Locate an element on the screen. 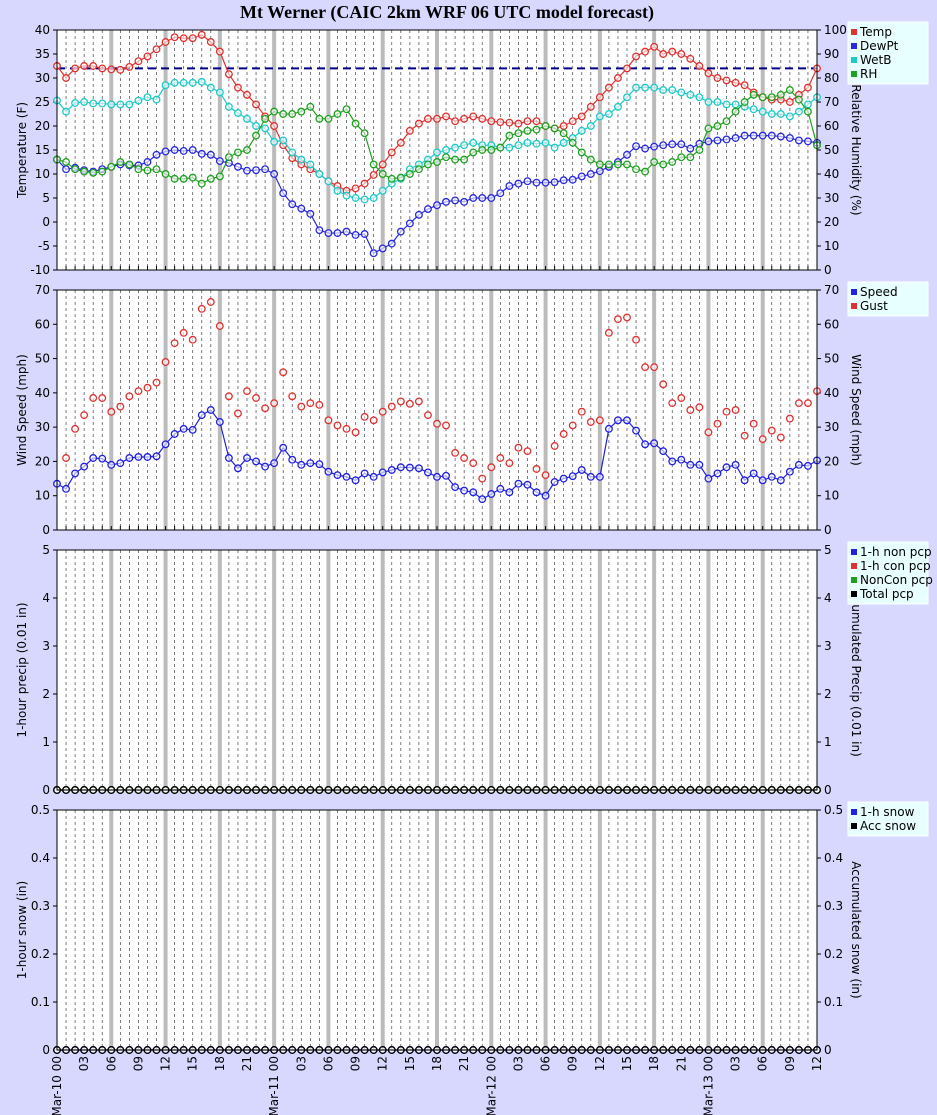 Image resolution: width=937 pixels, height=1115 pixels. y2-tick-label: 0 is located at coordinates (828, 1050).